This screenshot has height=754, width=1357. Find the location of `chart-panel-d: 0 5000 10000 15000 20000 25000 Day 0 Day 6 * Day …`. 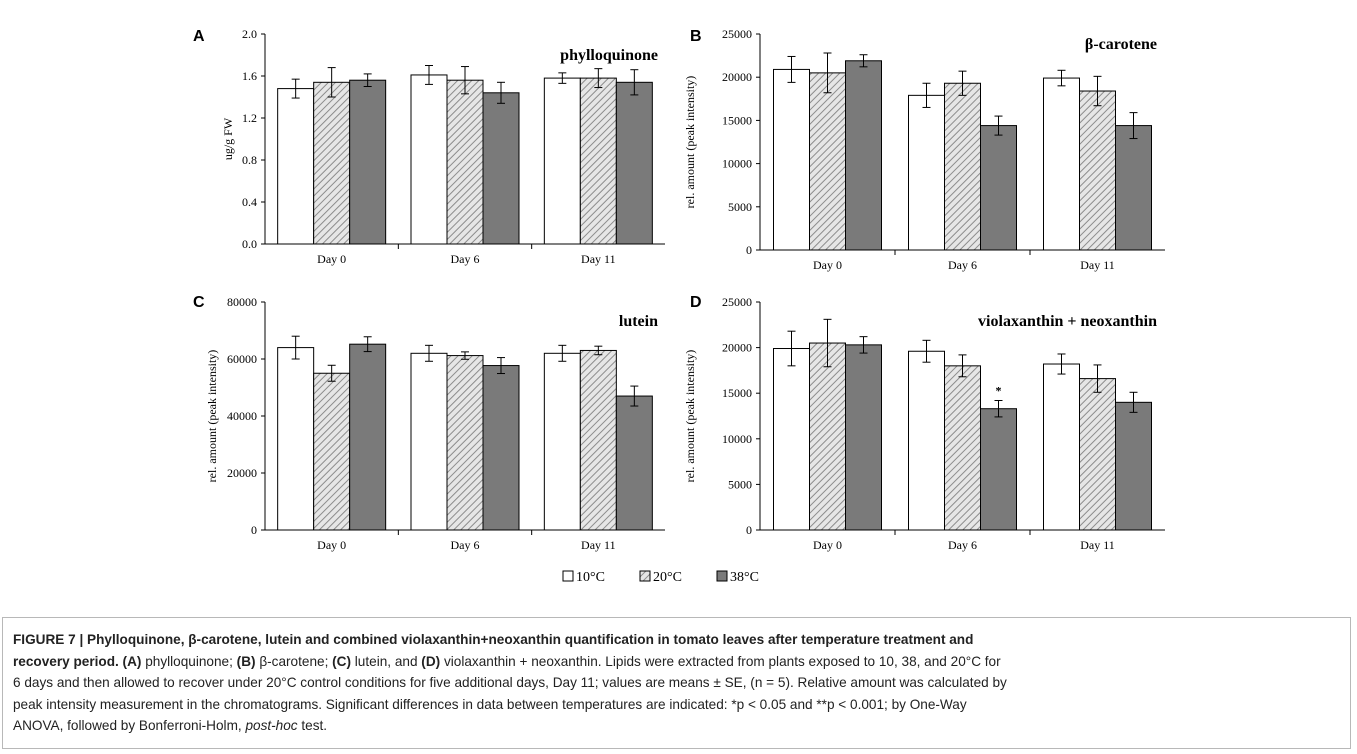

chart-panel-d: 0 5000 10000 15000 20000 25000 Day 0 Day 6 * Day … is located at coordinates (924, 423).